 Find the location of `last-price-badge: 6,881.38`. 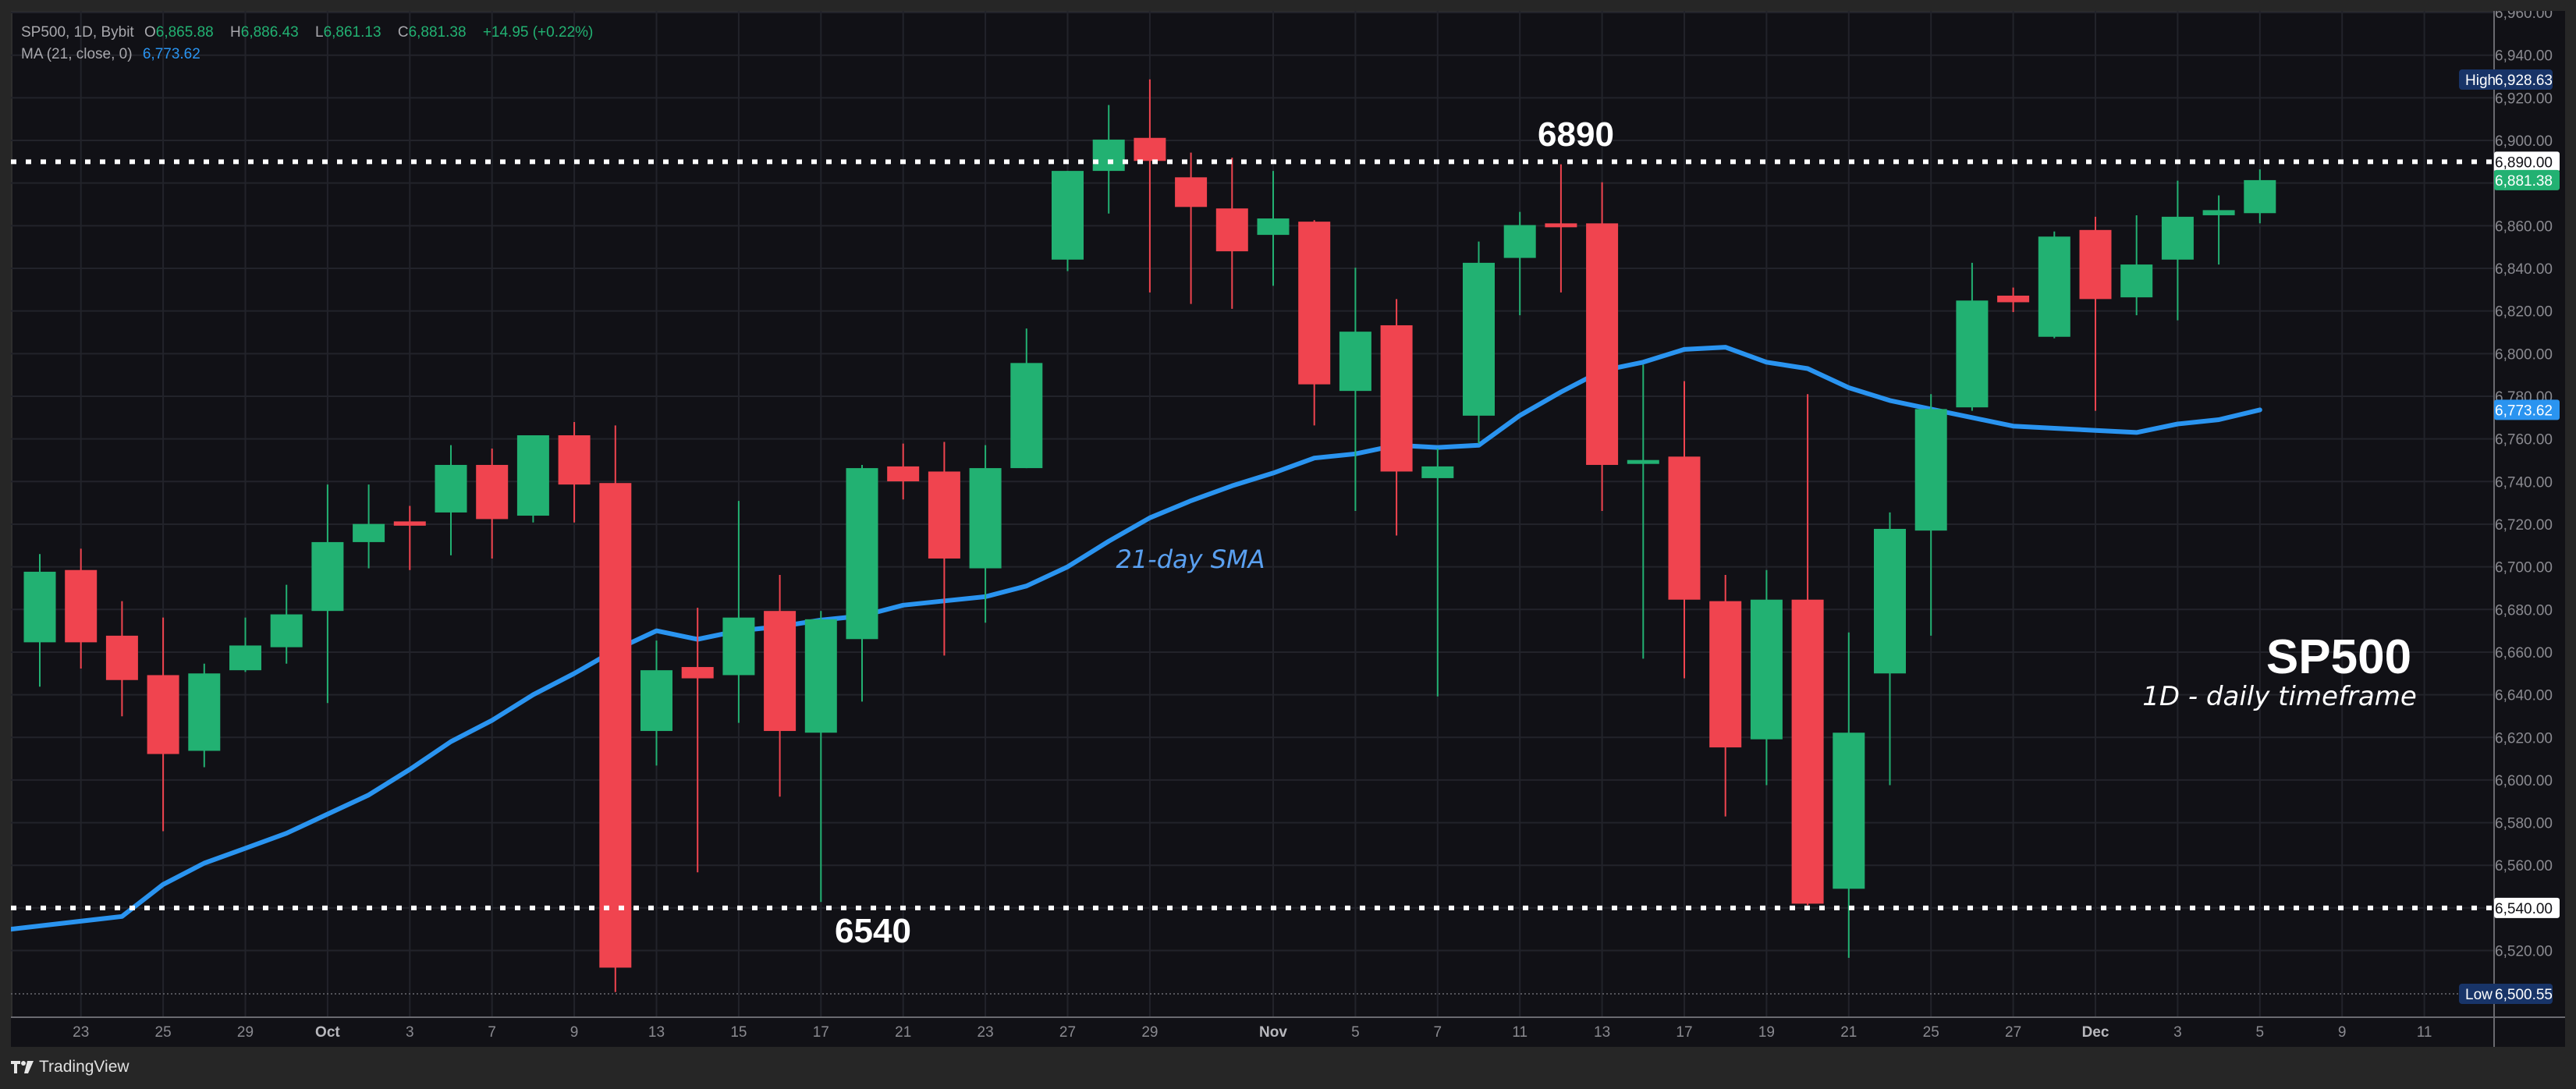

last-price-badge: 6,881.38 is located at coordinates (2527, 179).